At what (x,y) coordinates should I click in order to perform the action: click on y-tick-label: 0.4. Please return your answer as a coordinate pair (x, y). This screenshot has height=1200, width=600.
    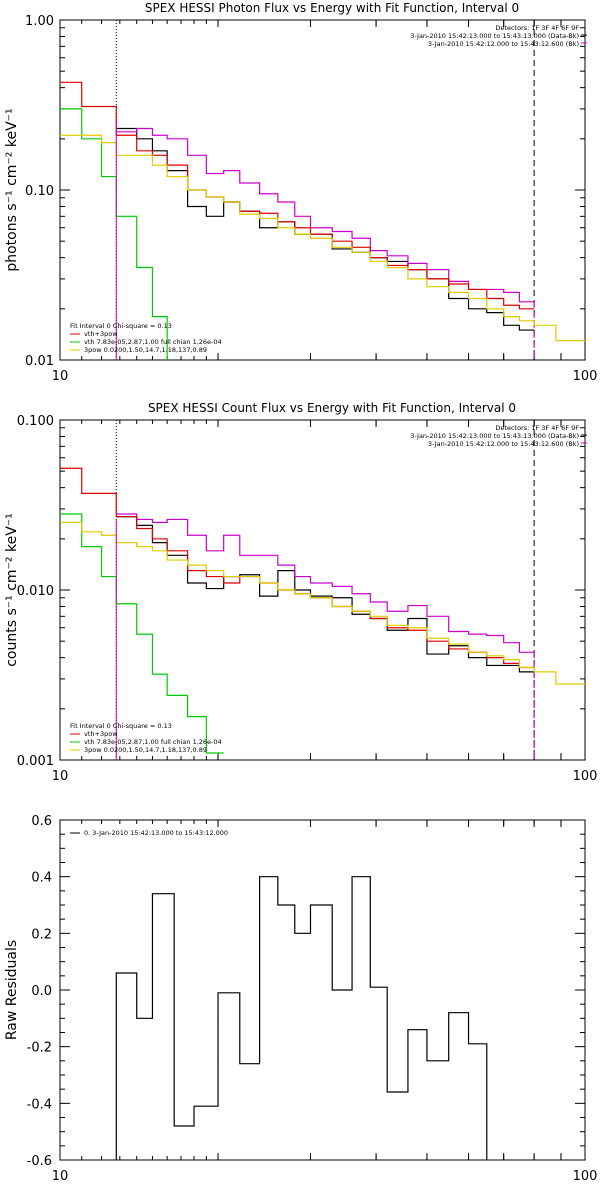
    Looking at the image, I should click on (41, 878).